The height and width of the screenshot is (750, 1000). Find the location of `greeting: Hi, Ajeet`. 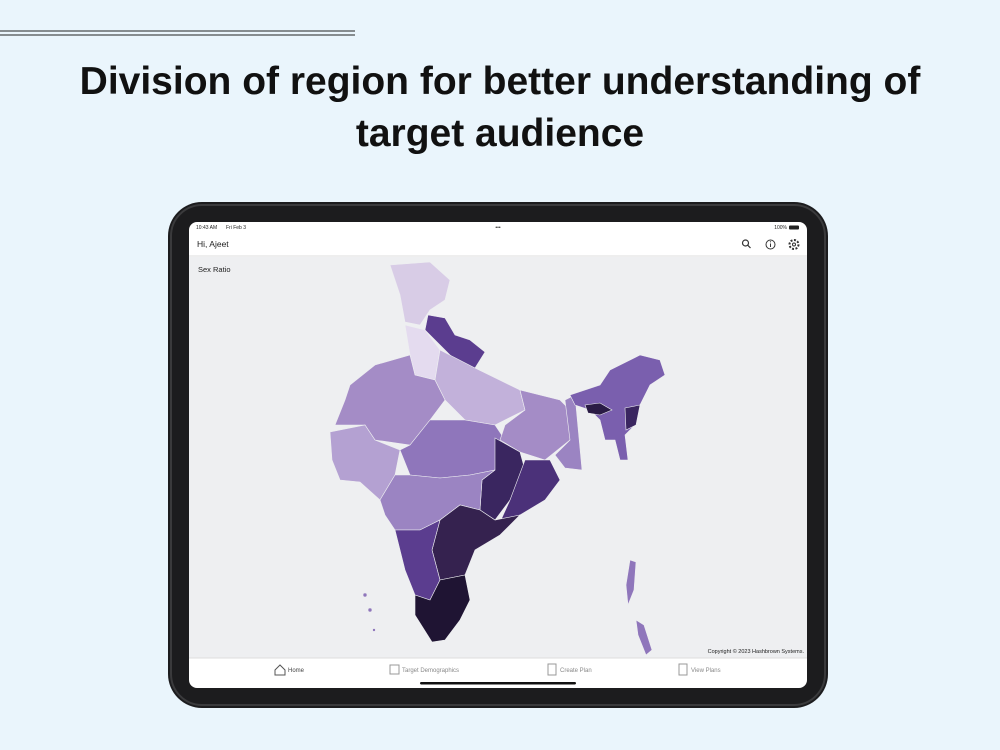

greeting: Hi, Ajeet is located at coordinates (213, 244).